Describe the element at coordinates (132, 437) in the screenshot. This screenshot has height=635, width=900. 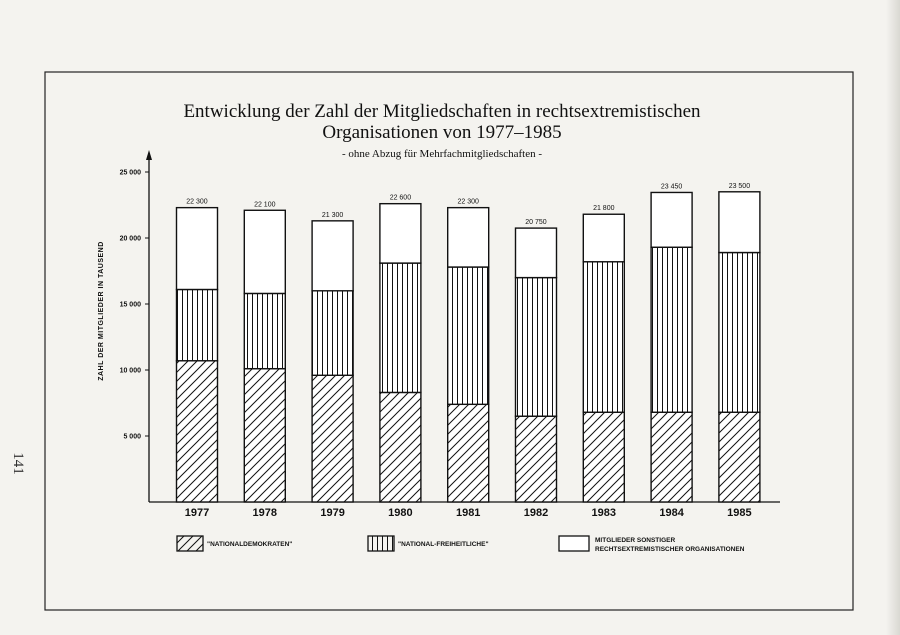
I see `y-tick-label: 5 000` at that location.